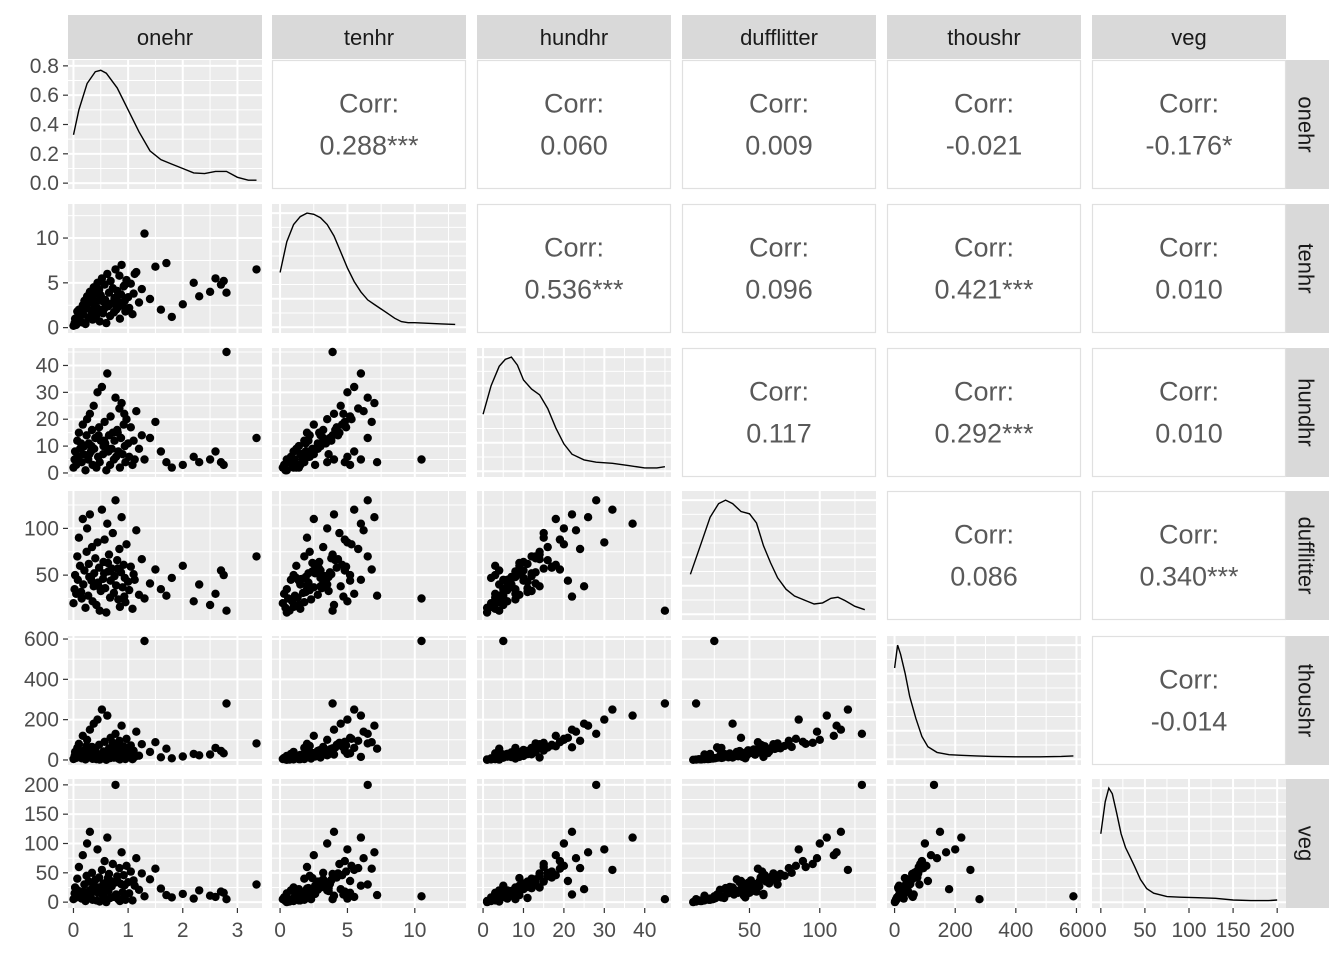 The height and width of the screenshot is (960, 1344). Describe the element at coordinates (238, 930) in the screenshot. I see `x-tick-label: 3` at that location.